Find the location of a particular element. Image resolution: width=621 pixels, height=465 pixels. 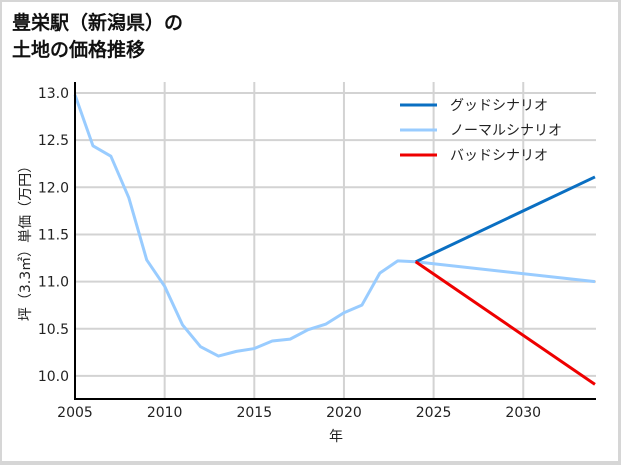

x-tick-label: 2020 is located at coordinates (344, 413).